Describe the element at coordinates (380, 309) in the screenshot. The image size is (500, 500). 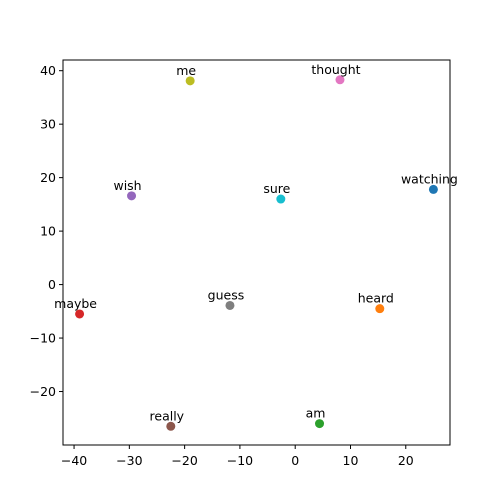
I see `data-point-heard` at that location.